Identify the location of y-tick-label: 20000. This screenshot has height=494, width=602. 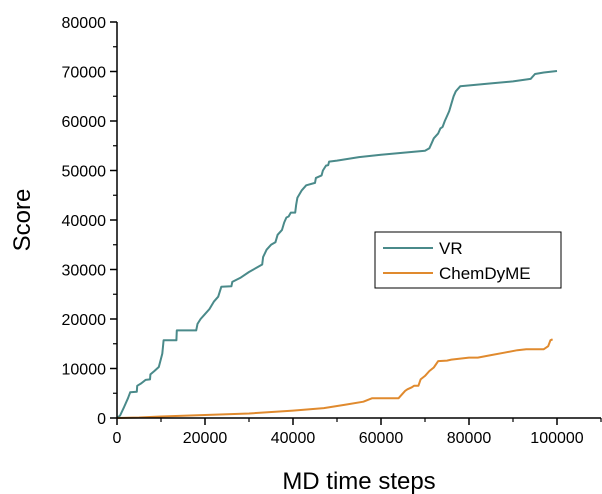
(84, 320).